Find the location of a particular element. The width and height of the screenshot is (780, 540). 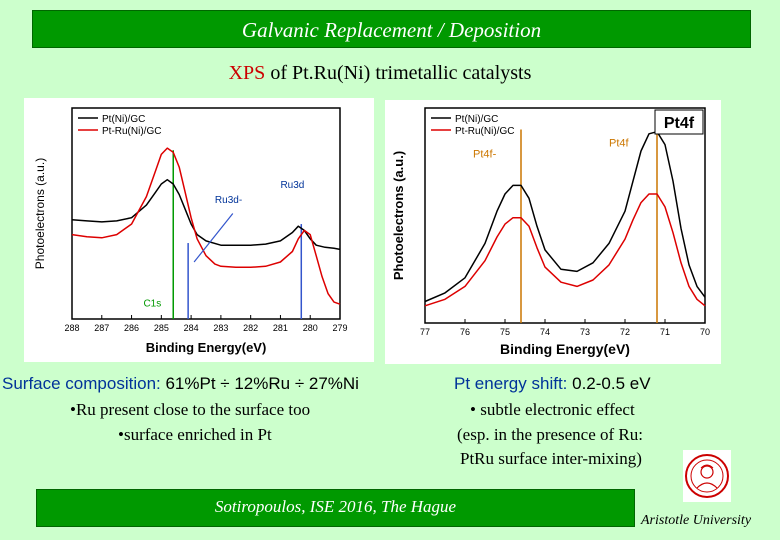

footer-banner: Sotiropoulos, ISE 2016, The Hague is located at coordinates (335, 508).